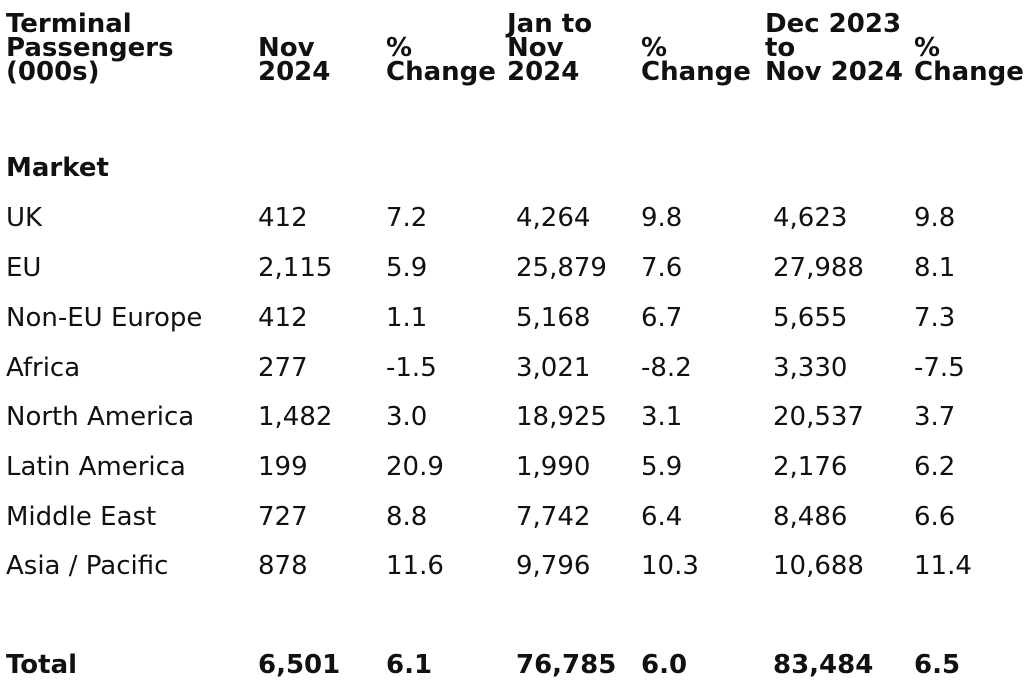 The height and width of the screenshot is (686, 1024). Describe the element at coordinates (943, 566) in the screenshot. I see `row-change-rolling: 11.4` at that location.